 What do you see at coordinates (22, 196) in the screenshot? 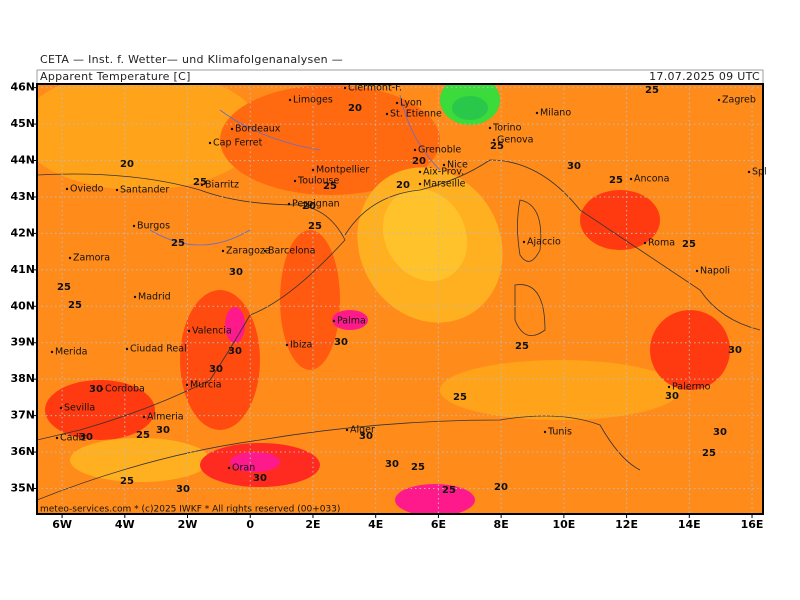
I see `y-tick-label: 43N` at bounding box center [22, 196].